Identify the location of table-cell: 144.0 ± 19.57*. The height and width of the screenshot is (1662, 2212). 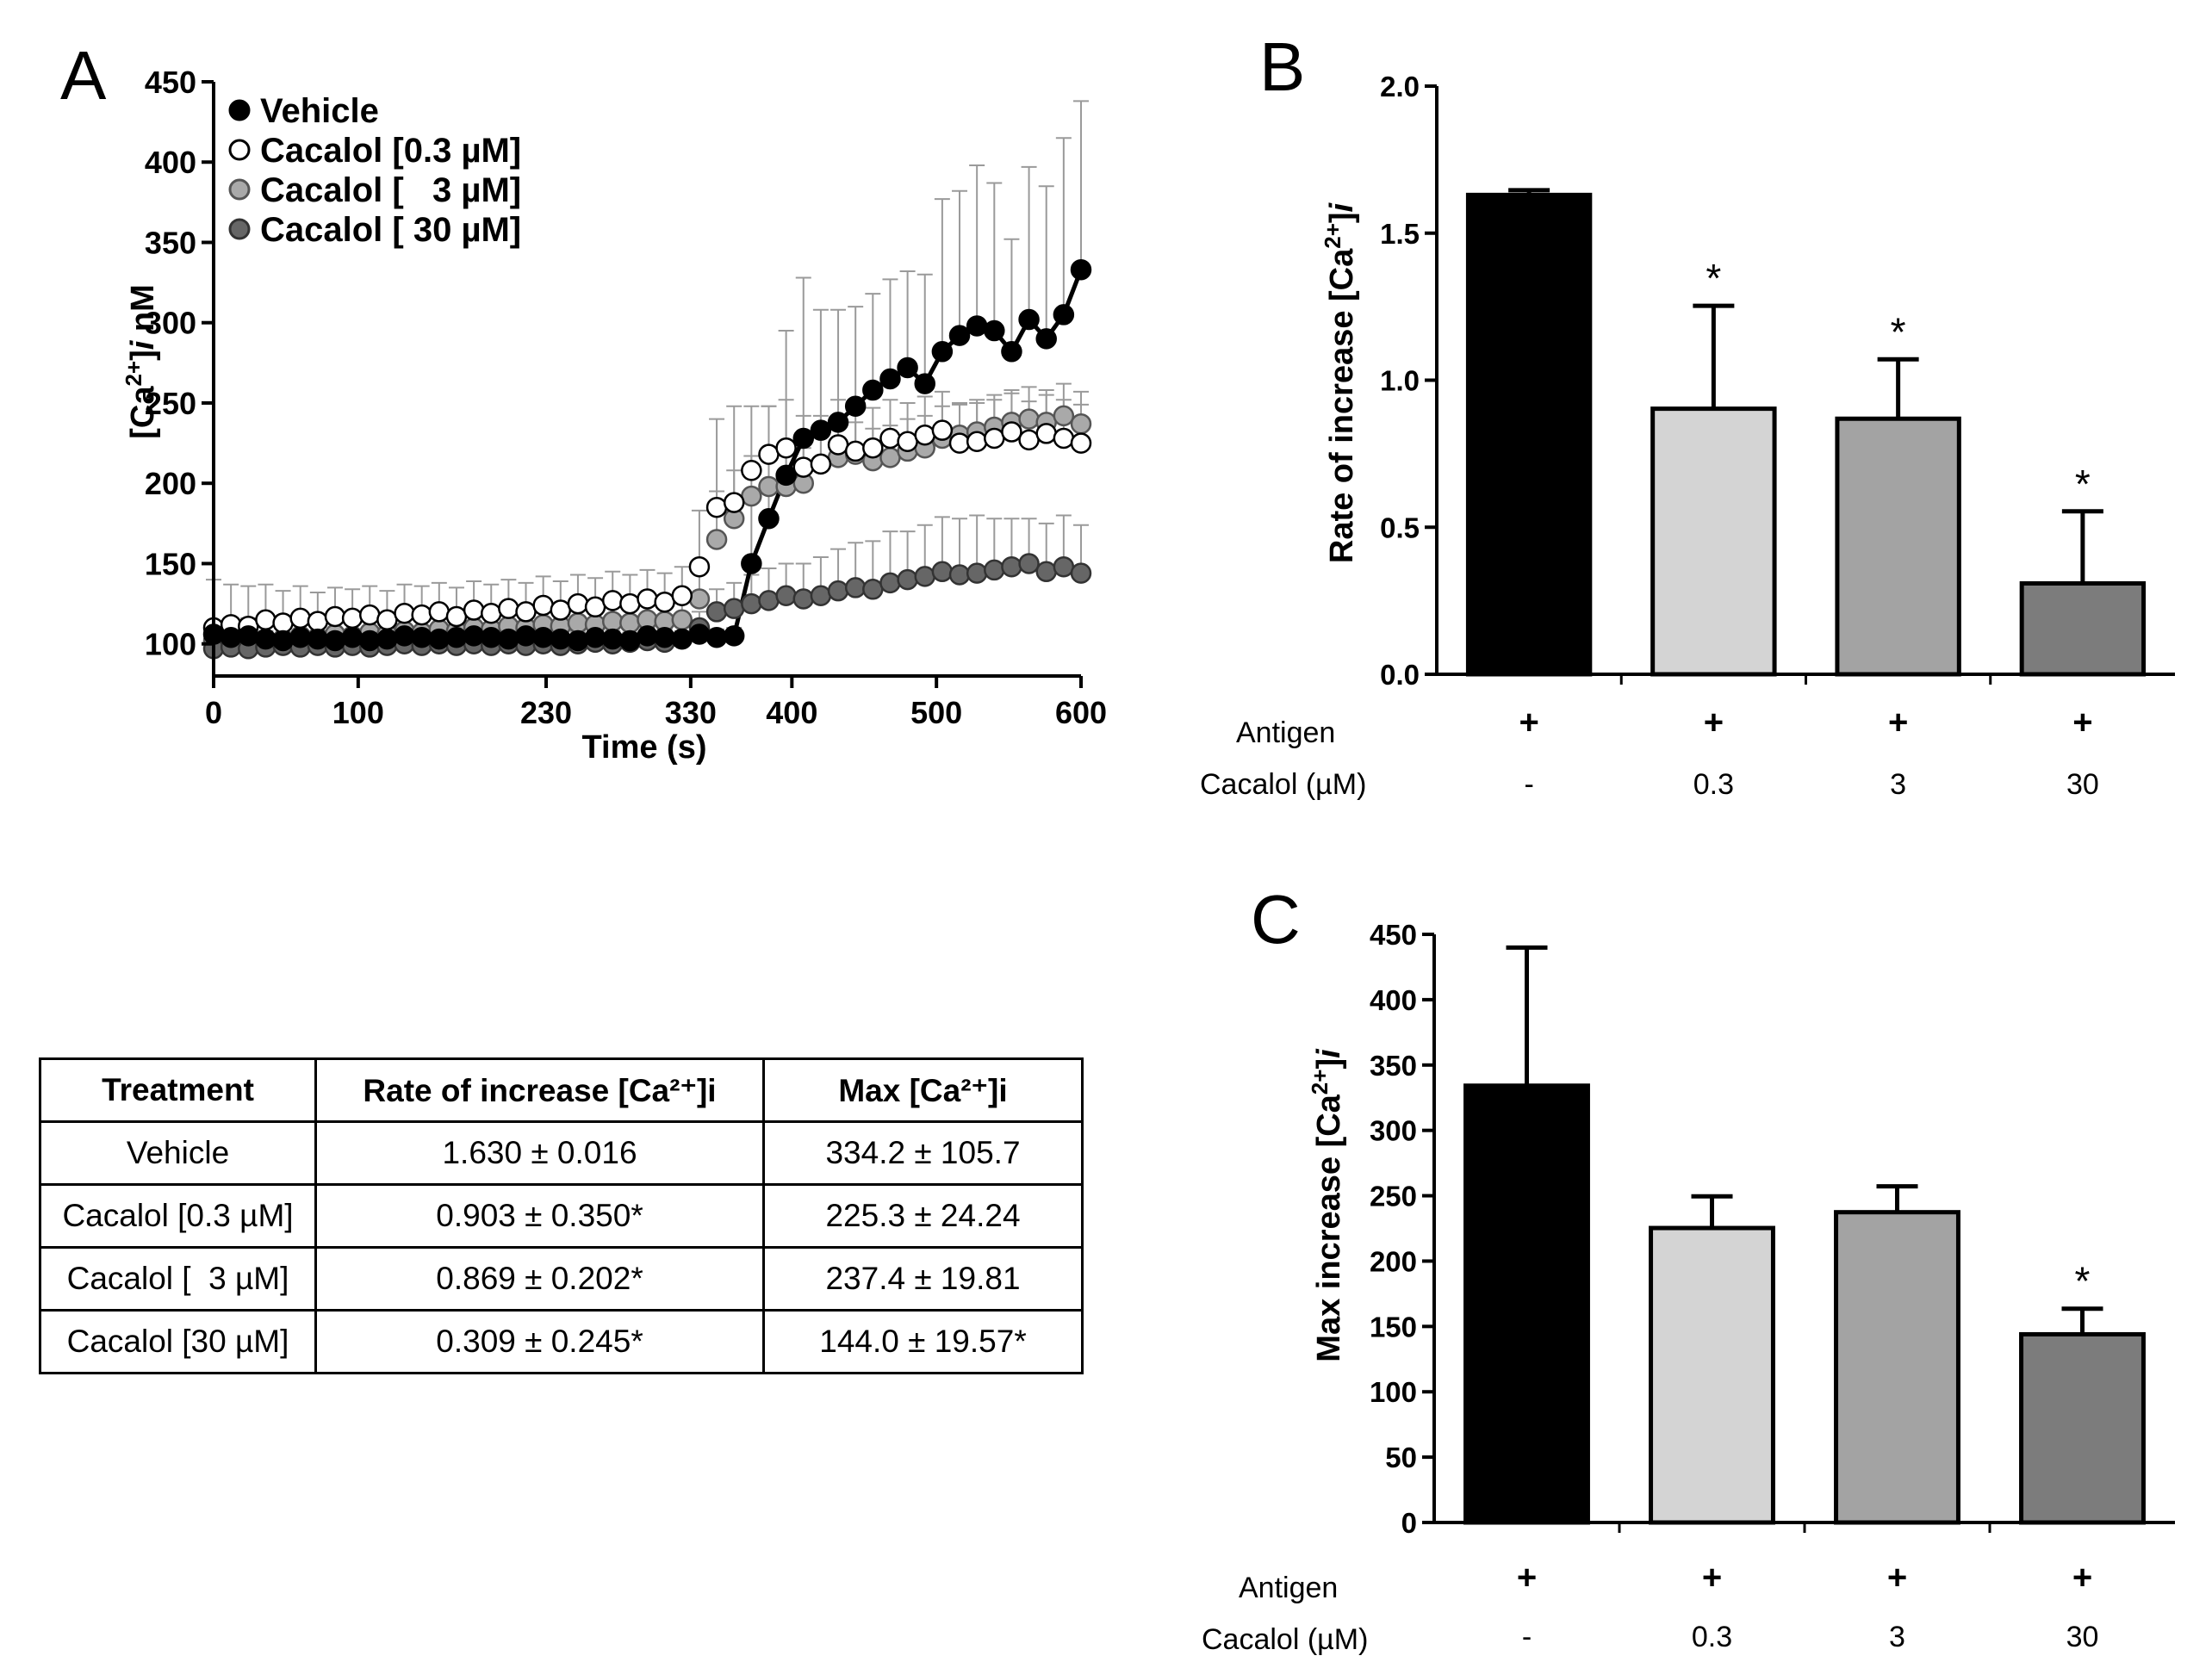
(923, 1341).